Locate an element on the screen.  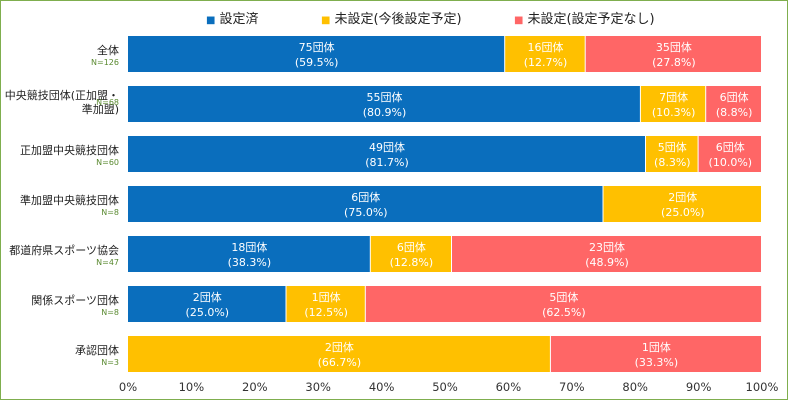
legend: ■ 設定済 ■ 未設定(今後設定予定) ■ 未設定(設定予定なし) is located at coordinates (430, 19).